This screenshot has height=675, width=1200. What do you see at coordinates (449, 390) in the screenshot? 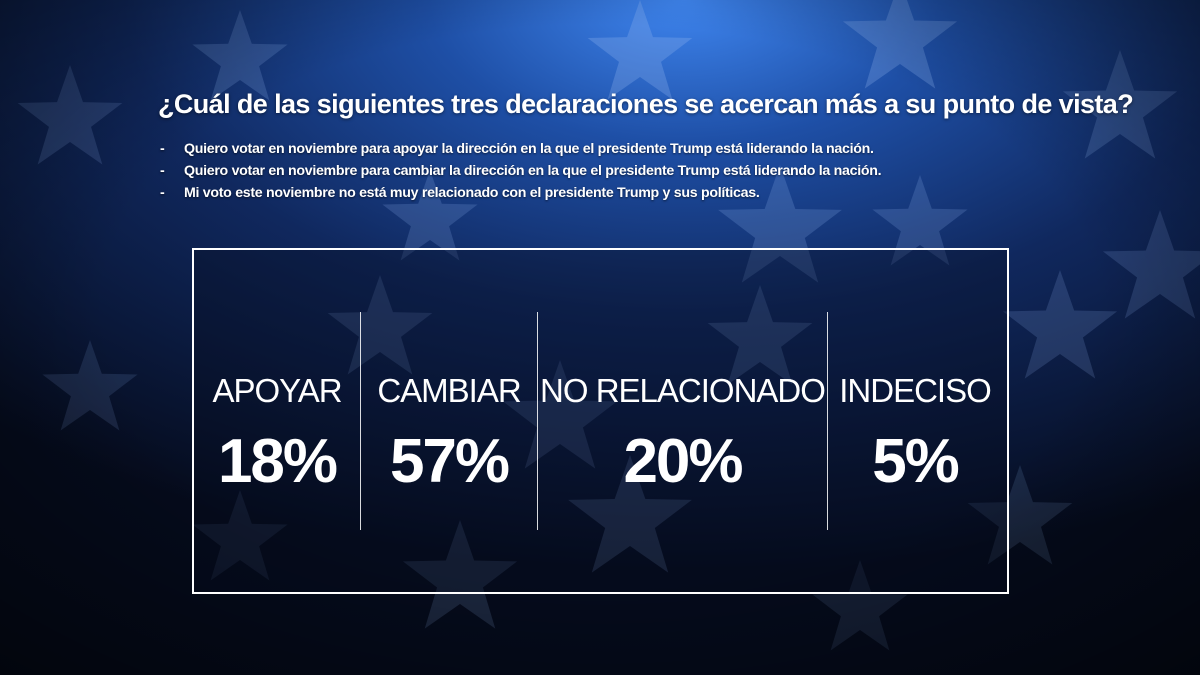
I see `result-label: CAMBIAR` at bounding box center [449, 390].